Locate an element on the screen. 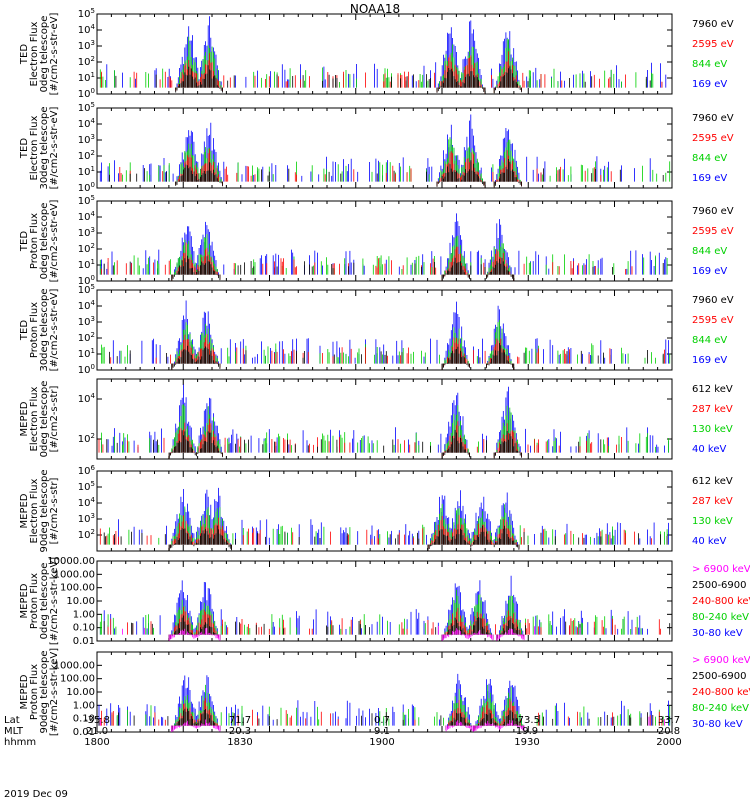 This screenshot has height=800, width=750. footer-row-label-hhmm: hhmm is located at coordinates (20, 742).